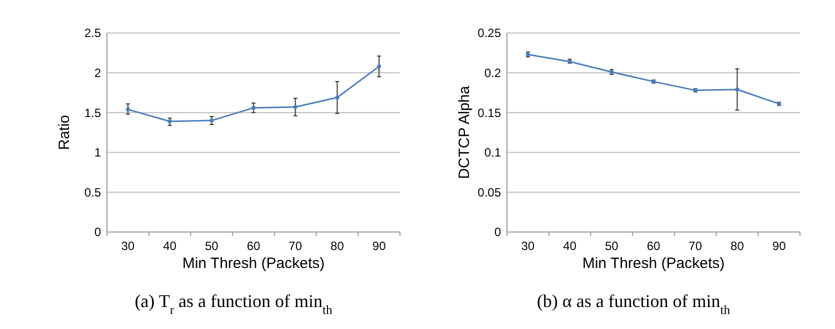 This screenshot has width=835, height=329. Describe the element at coordinates (493, 73) in the screenshot. I see `y-tick-label: 0.2` at that location.